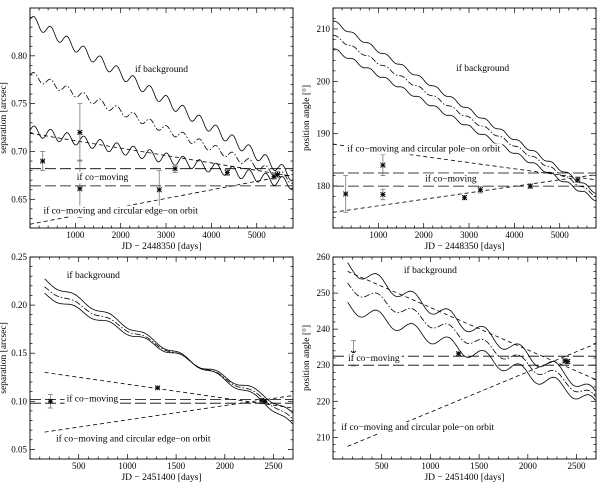 The width and height of the screenshot is (600, 490). What do you see at coordinates (324, 81) in the screenshot?
I see `y-tick-label: 200` at bounding box center [324, 81].